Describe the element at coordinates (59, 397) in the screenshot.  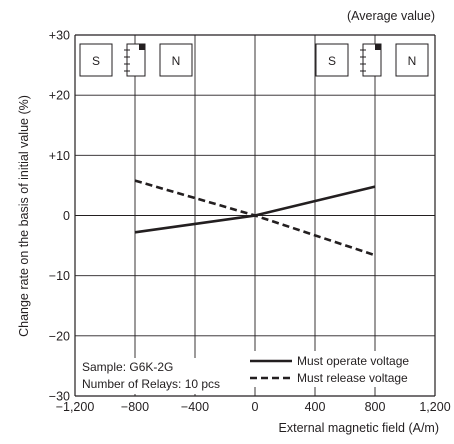
I see `y-tick-label: −30` at that location.